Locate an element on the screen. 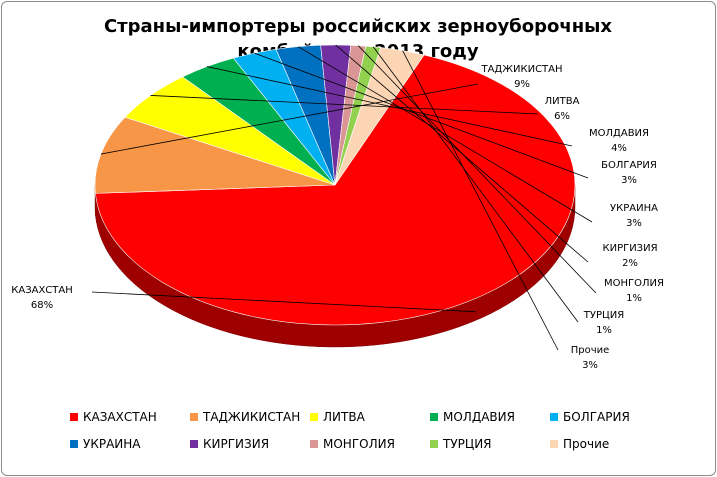 The width and height of the screenshot is (717, 477). legend-swatch-таджикистан is located at coordinates (194, 417).